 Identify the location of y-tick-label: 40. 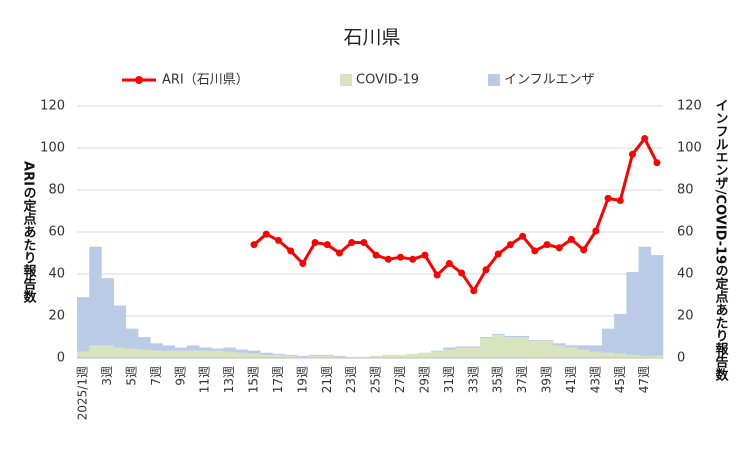
(56, 274).